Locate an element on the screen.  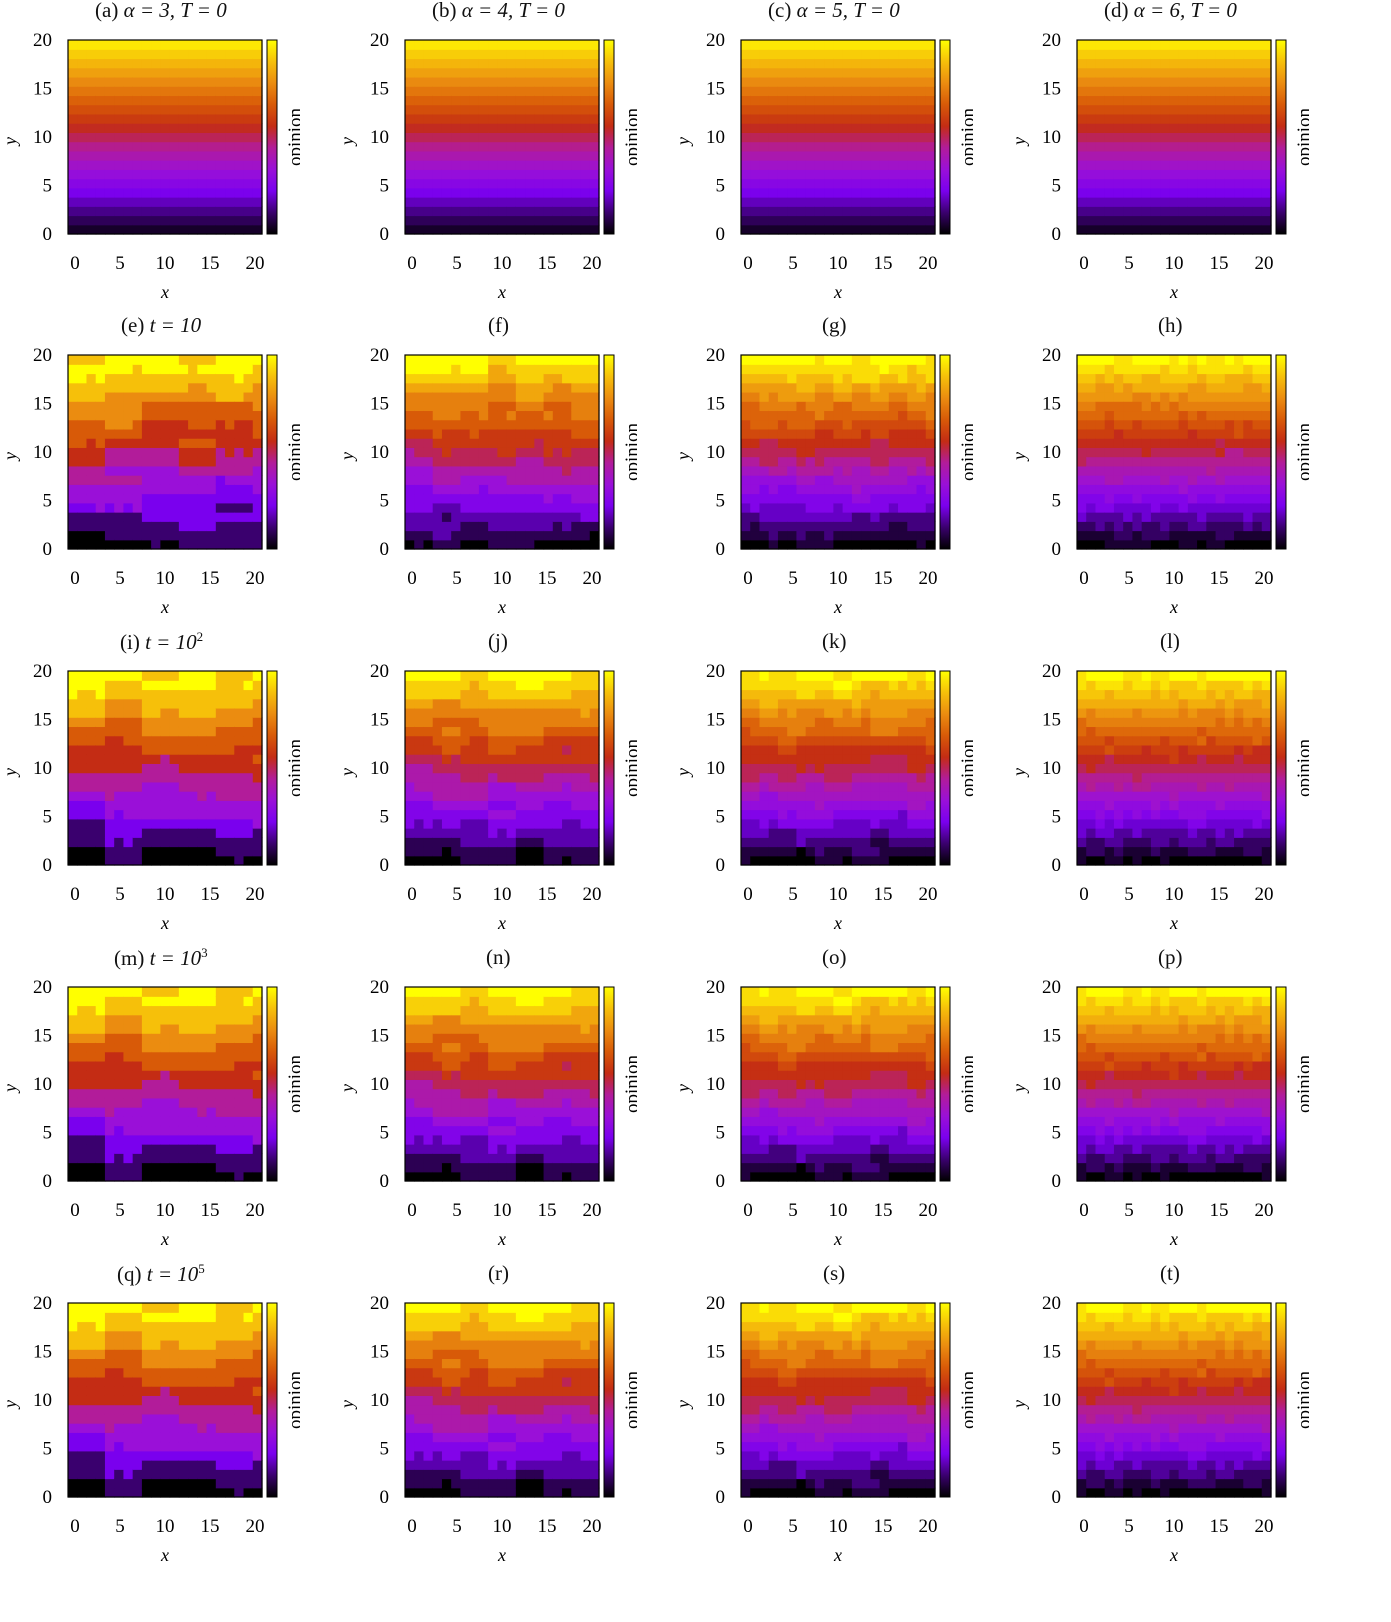
panel-math: α = 5, T = 0 is located at coordinates (848, 11).